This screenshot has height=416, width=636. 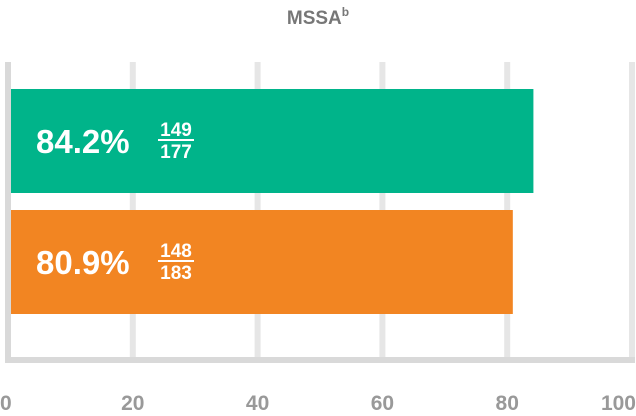 I want to click on x-tick-label: 0, so click(x=6, y=403).